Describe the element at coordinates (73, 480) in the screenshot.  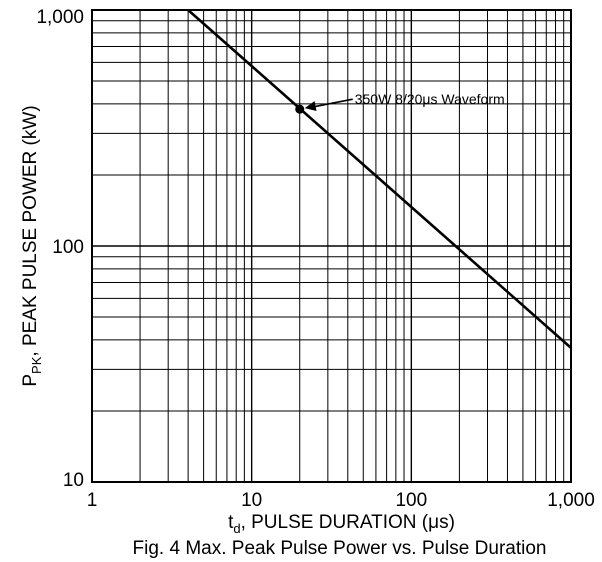
I see `y-tick-label: 10` at that location.